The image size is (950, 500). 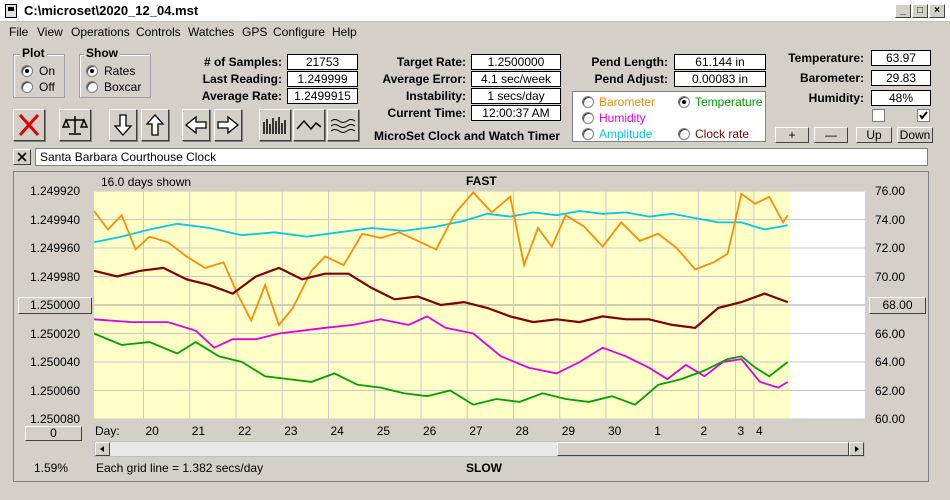 I want to click on move-left-button, so click(x=196, y=125).